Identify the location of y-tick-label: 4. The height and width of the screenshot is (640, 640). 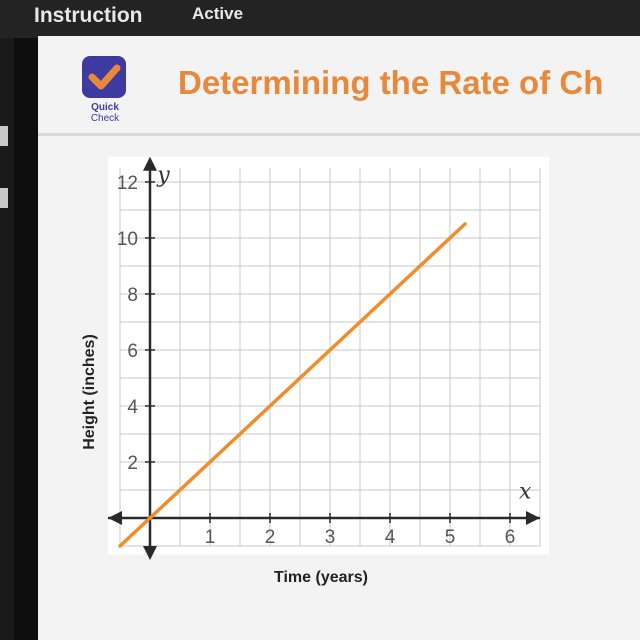
(132, 407).